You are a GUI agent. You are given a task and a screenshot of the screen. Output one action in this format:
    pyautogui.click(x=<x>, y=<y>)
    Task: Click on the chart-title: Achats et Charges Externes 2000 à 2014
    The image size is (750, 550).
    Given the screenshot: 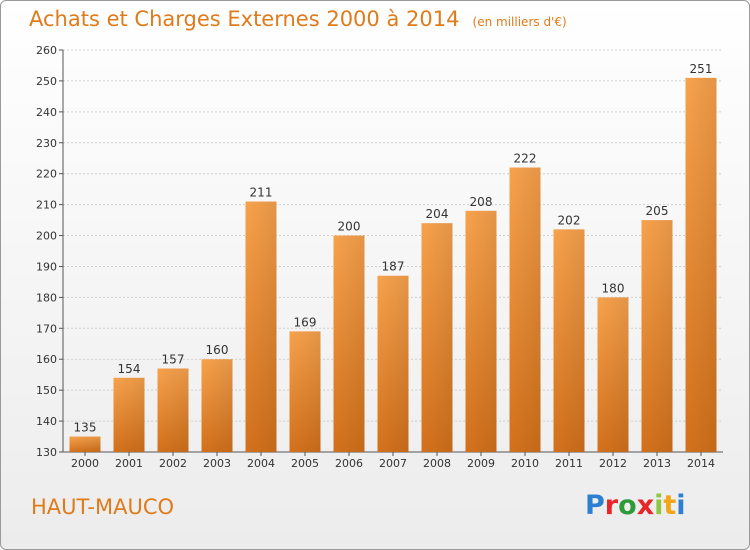 What is the action you would take?
    pyautogui.click(x=244, y=19)
    